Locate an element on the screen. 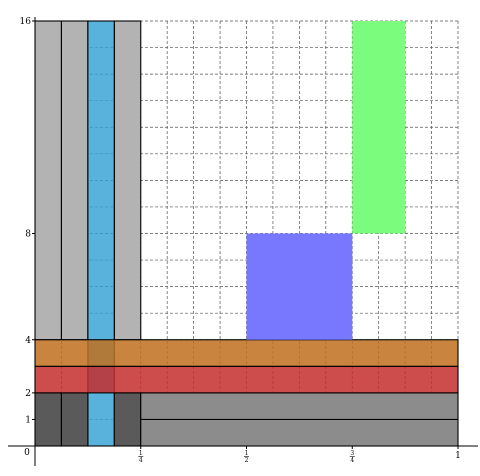 This screenshot has height=476, width=480. orange-band is located at coordinates (246, 353).